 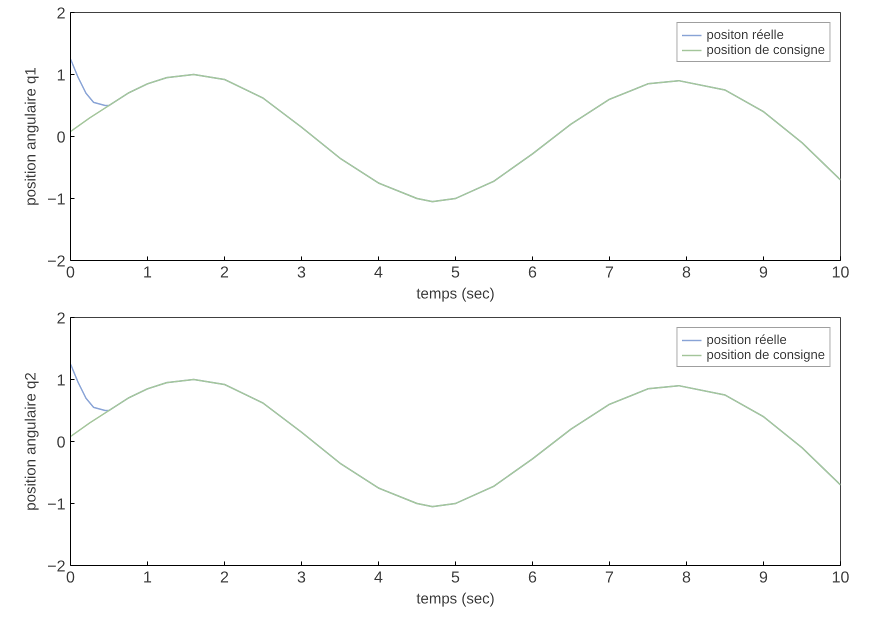 I want to click on y-axis-title: position angulaire q1, so click(x=31, y=136).